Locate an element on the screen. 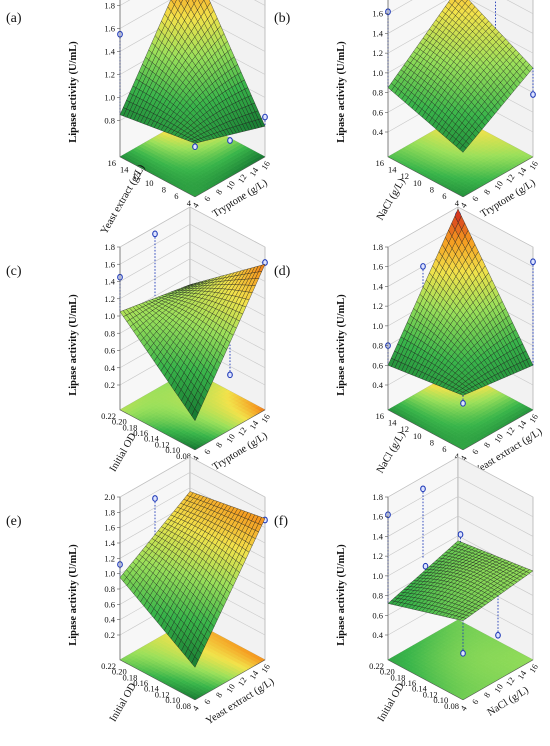 Image resolution: width=550 pixels, height=746 pixels. z-tick-label: 0.2 is located at coordinates (109, 385).